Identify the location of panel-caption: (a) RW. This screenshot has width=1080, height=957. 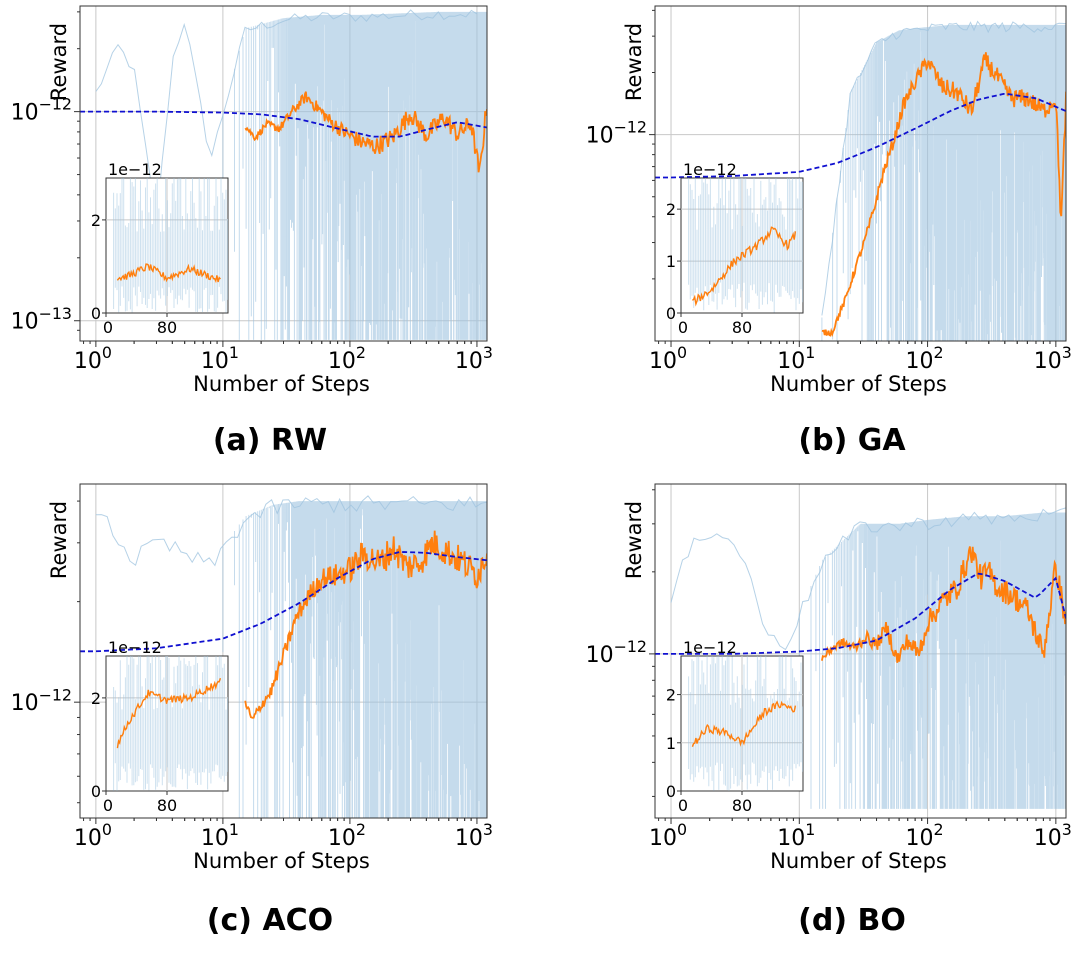
(270, 440).